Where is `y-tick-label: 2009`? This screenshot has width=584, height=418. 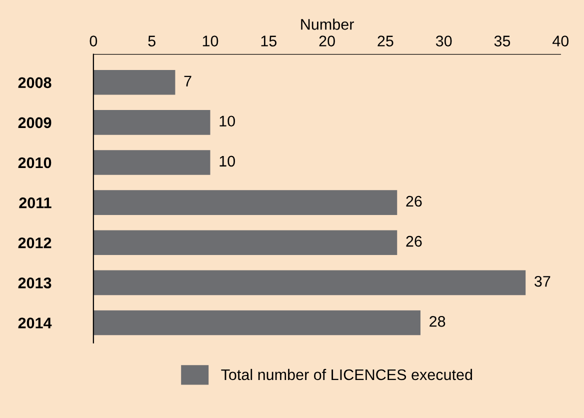 y-tick-label: 2009 is located at coordinates (35, 122).